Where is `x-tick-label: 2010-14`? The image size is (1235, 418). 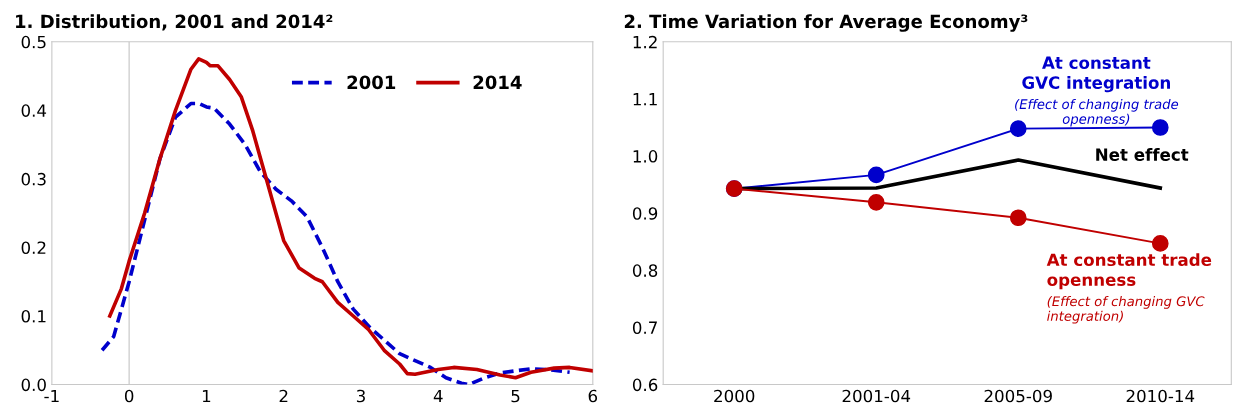 x-tick-label: 2010-14 is located at coordinates (1160, 396).